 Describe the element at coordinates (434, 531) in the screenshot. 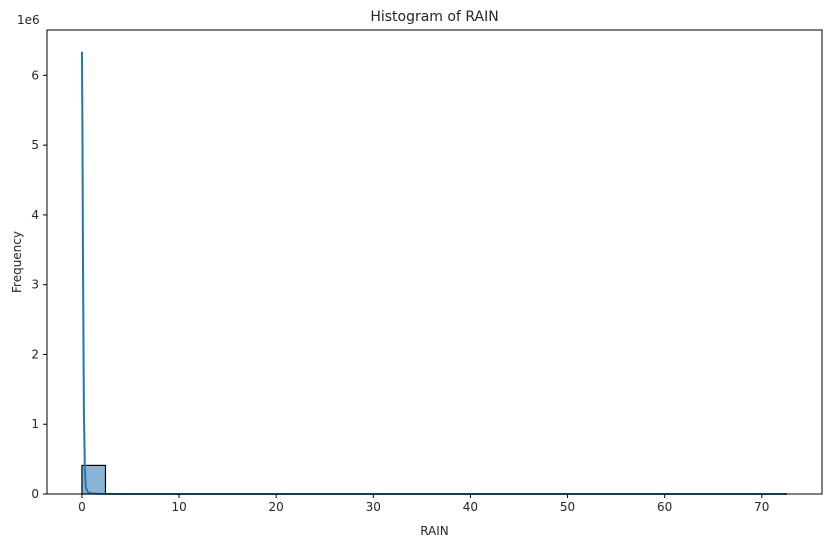

I see `x-axis-label: RAIN` at that location.